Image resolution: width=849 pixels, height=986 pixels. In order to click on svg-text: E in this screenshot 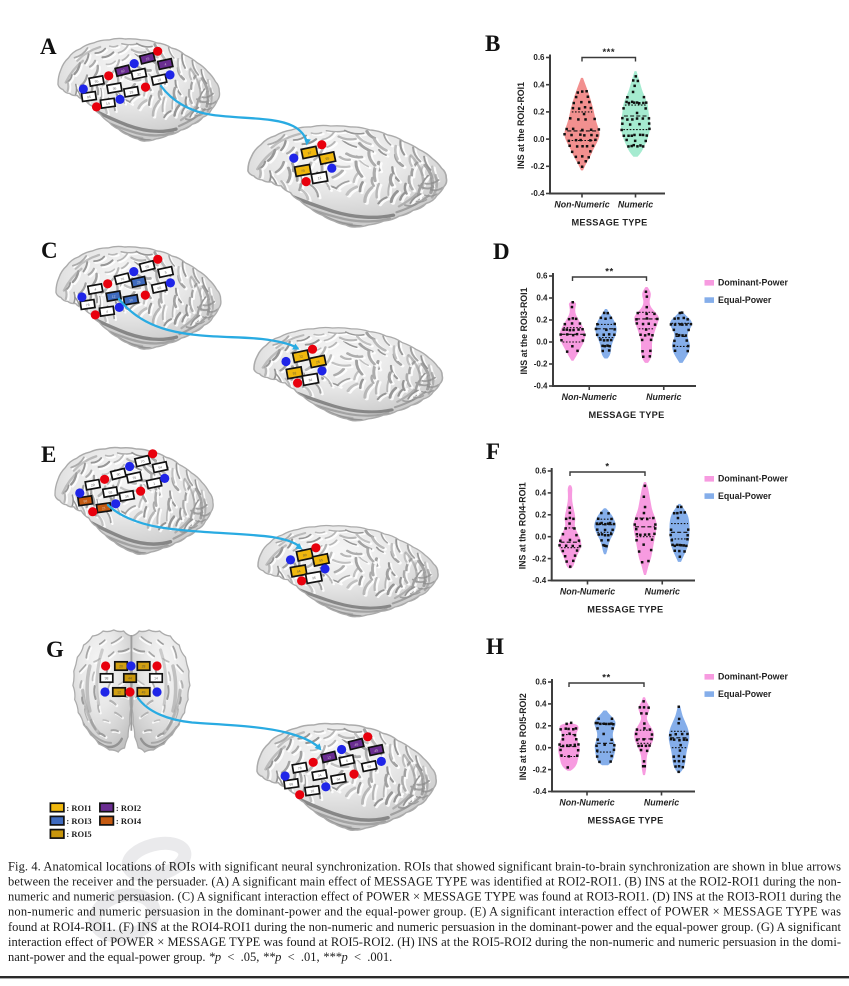, I will do `click(48, 454)`.